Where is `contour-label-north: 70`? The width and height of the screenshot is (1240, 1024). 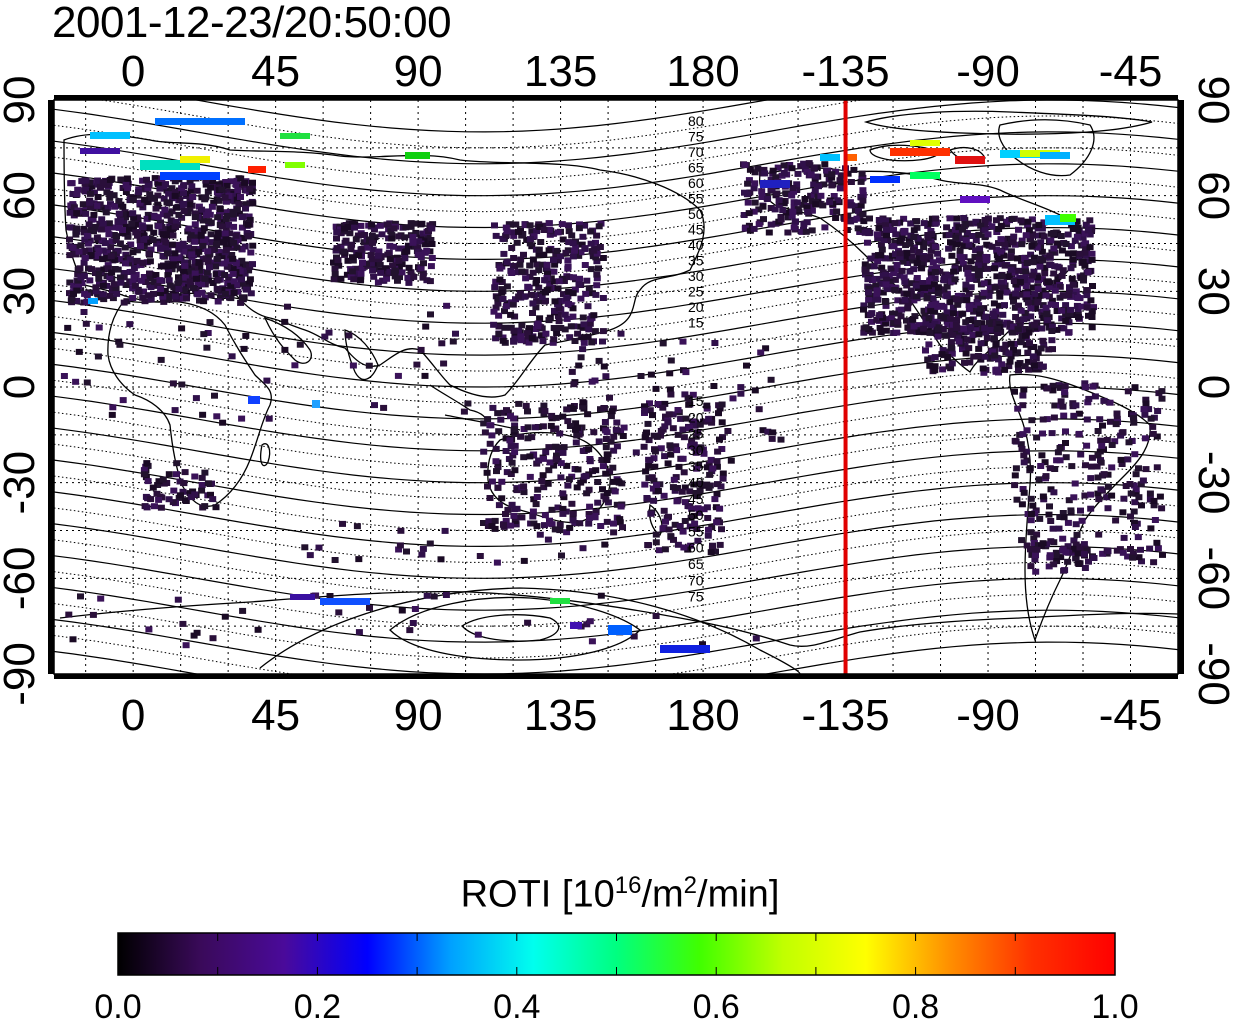 contour-label-north: 70 is located at coordinates (696, 152).